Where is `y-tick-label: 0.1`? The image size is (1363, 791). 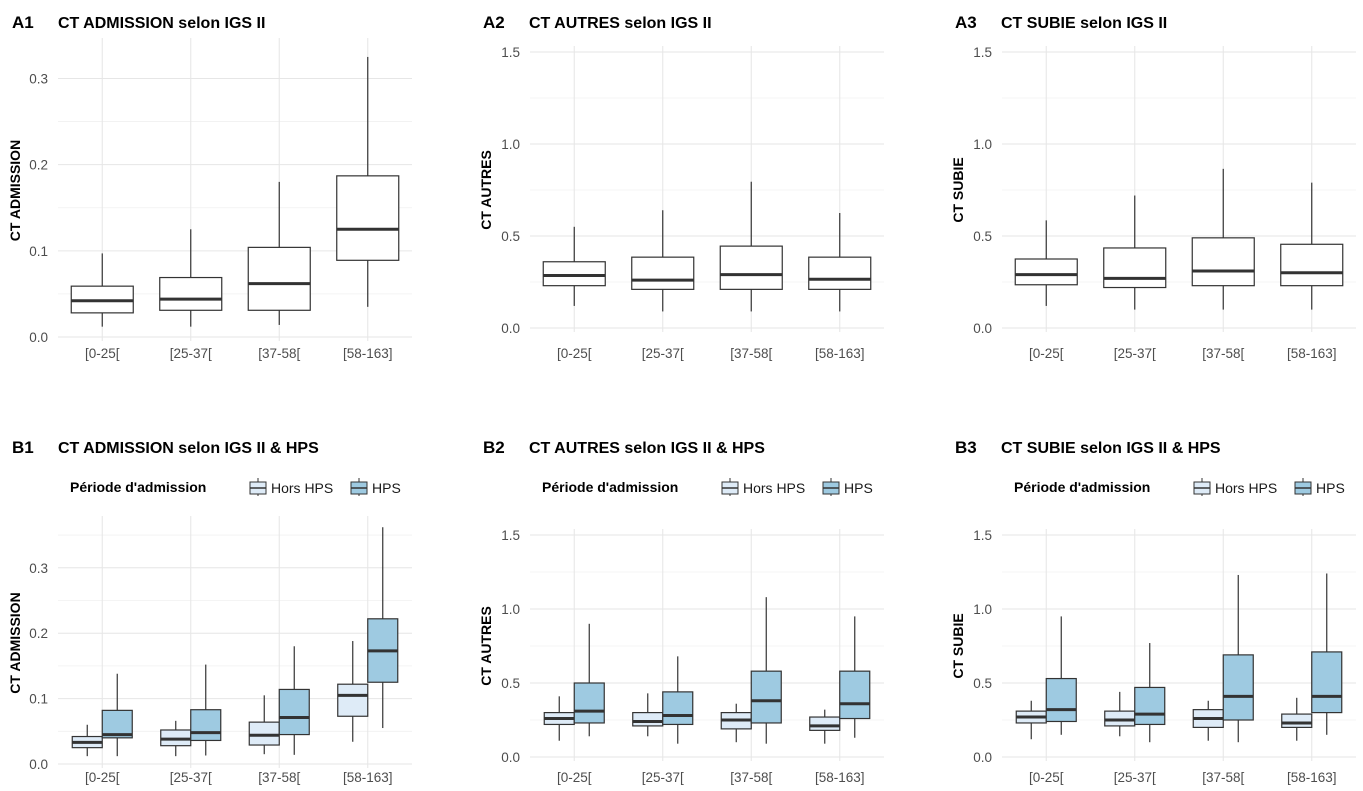
y-tick-label: 0.1 is located at coordinates (38, 699).